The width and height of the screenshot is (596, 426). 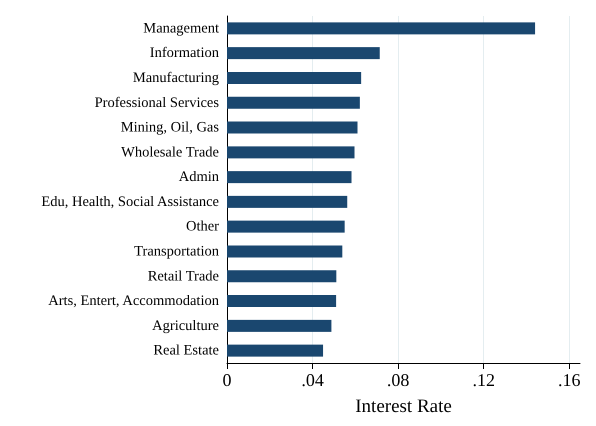 What do you see at coordinates (130, 202) in the screenshot?
I see `y-tick-label: Edu, Health, Social Assistance` at bounding box center [130, 202].